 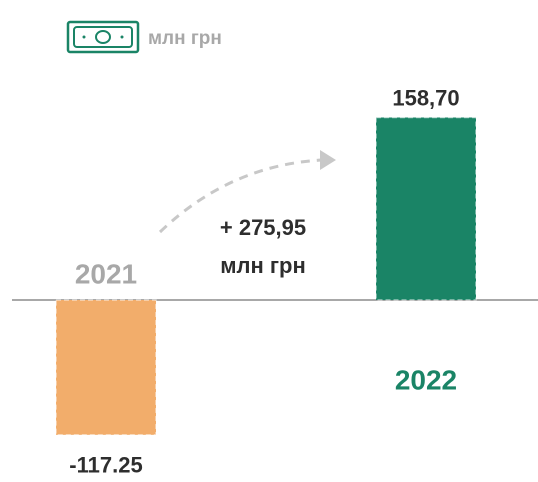 I want to click on annotation: млн грн, so click(x=263, y=265).